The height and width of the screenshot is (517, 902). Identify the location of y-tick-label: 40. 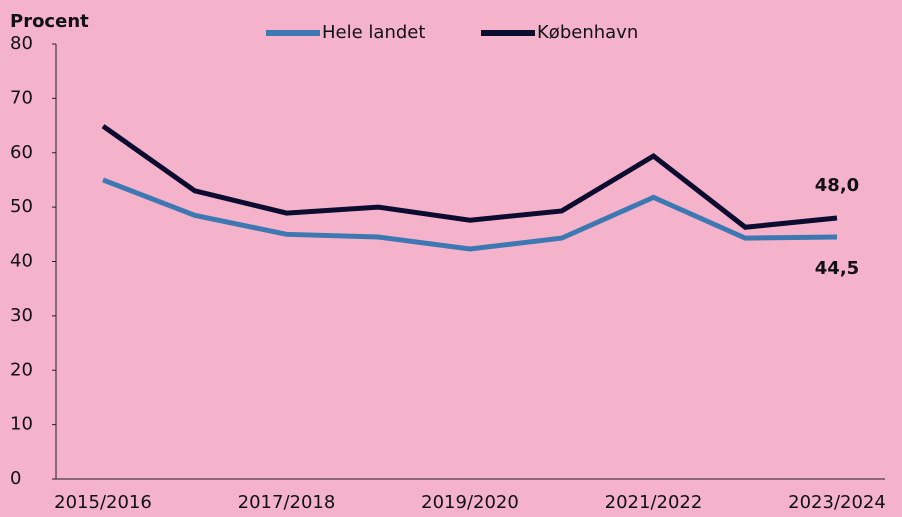
(21, 261).